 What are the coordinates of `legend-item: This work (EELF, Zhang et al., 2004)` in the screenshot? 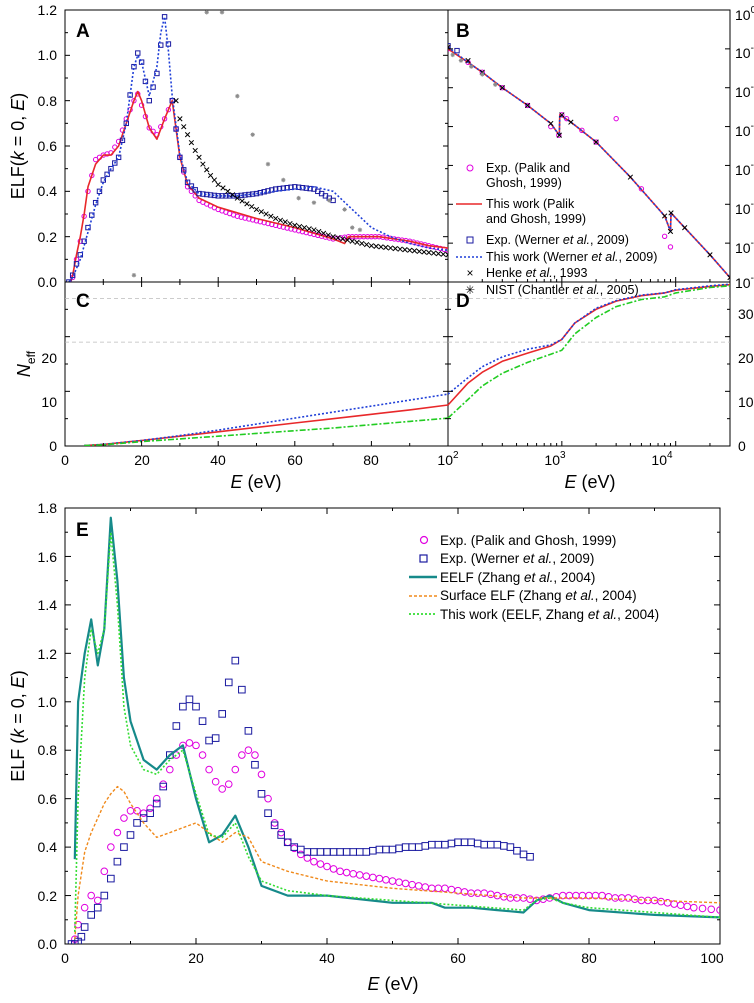 It's located at (534, 614).